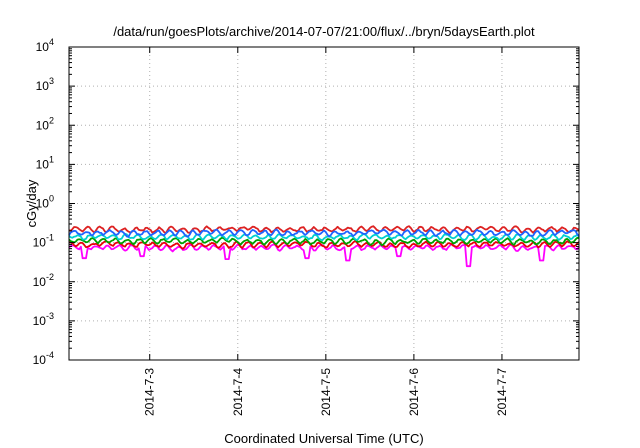  I want to click on x-axis-label: Coordinated Universal Time (UTC), so click(323, 438).